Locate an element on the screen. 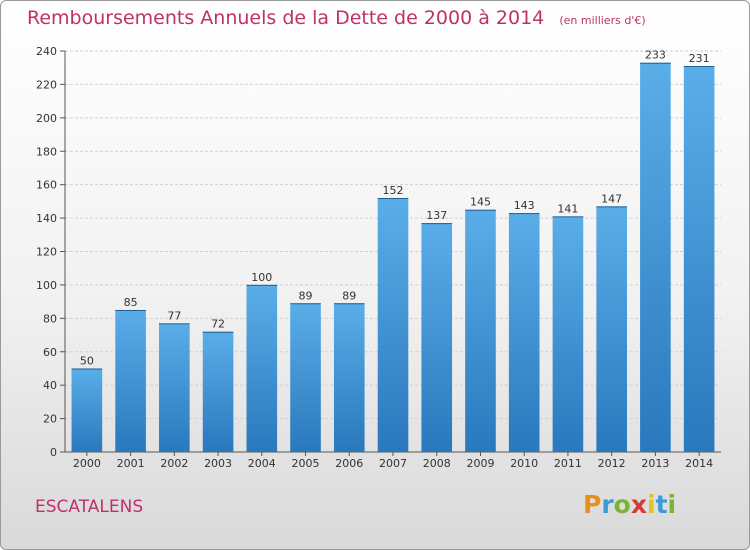 This screenshot has width=750, height=550. bar-value-label: 233 is located at coordinates (655, 55).